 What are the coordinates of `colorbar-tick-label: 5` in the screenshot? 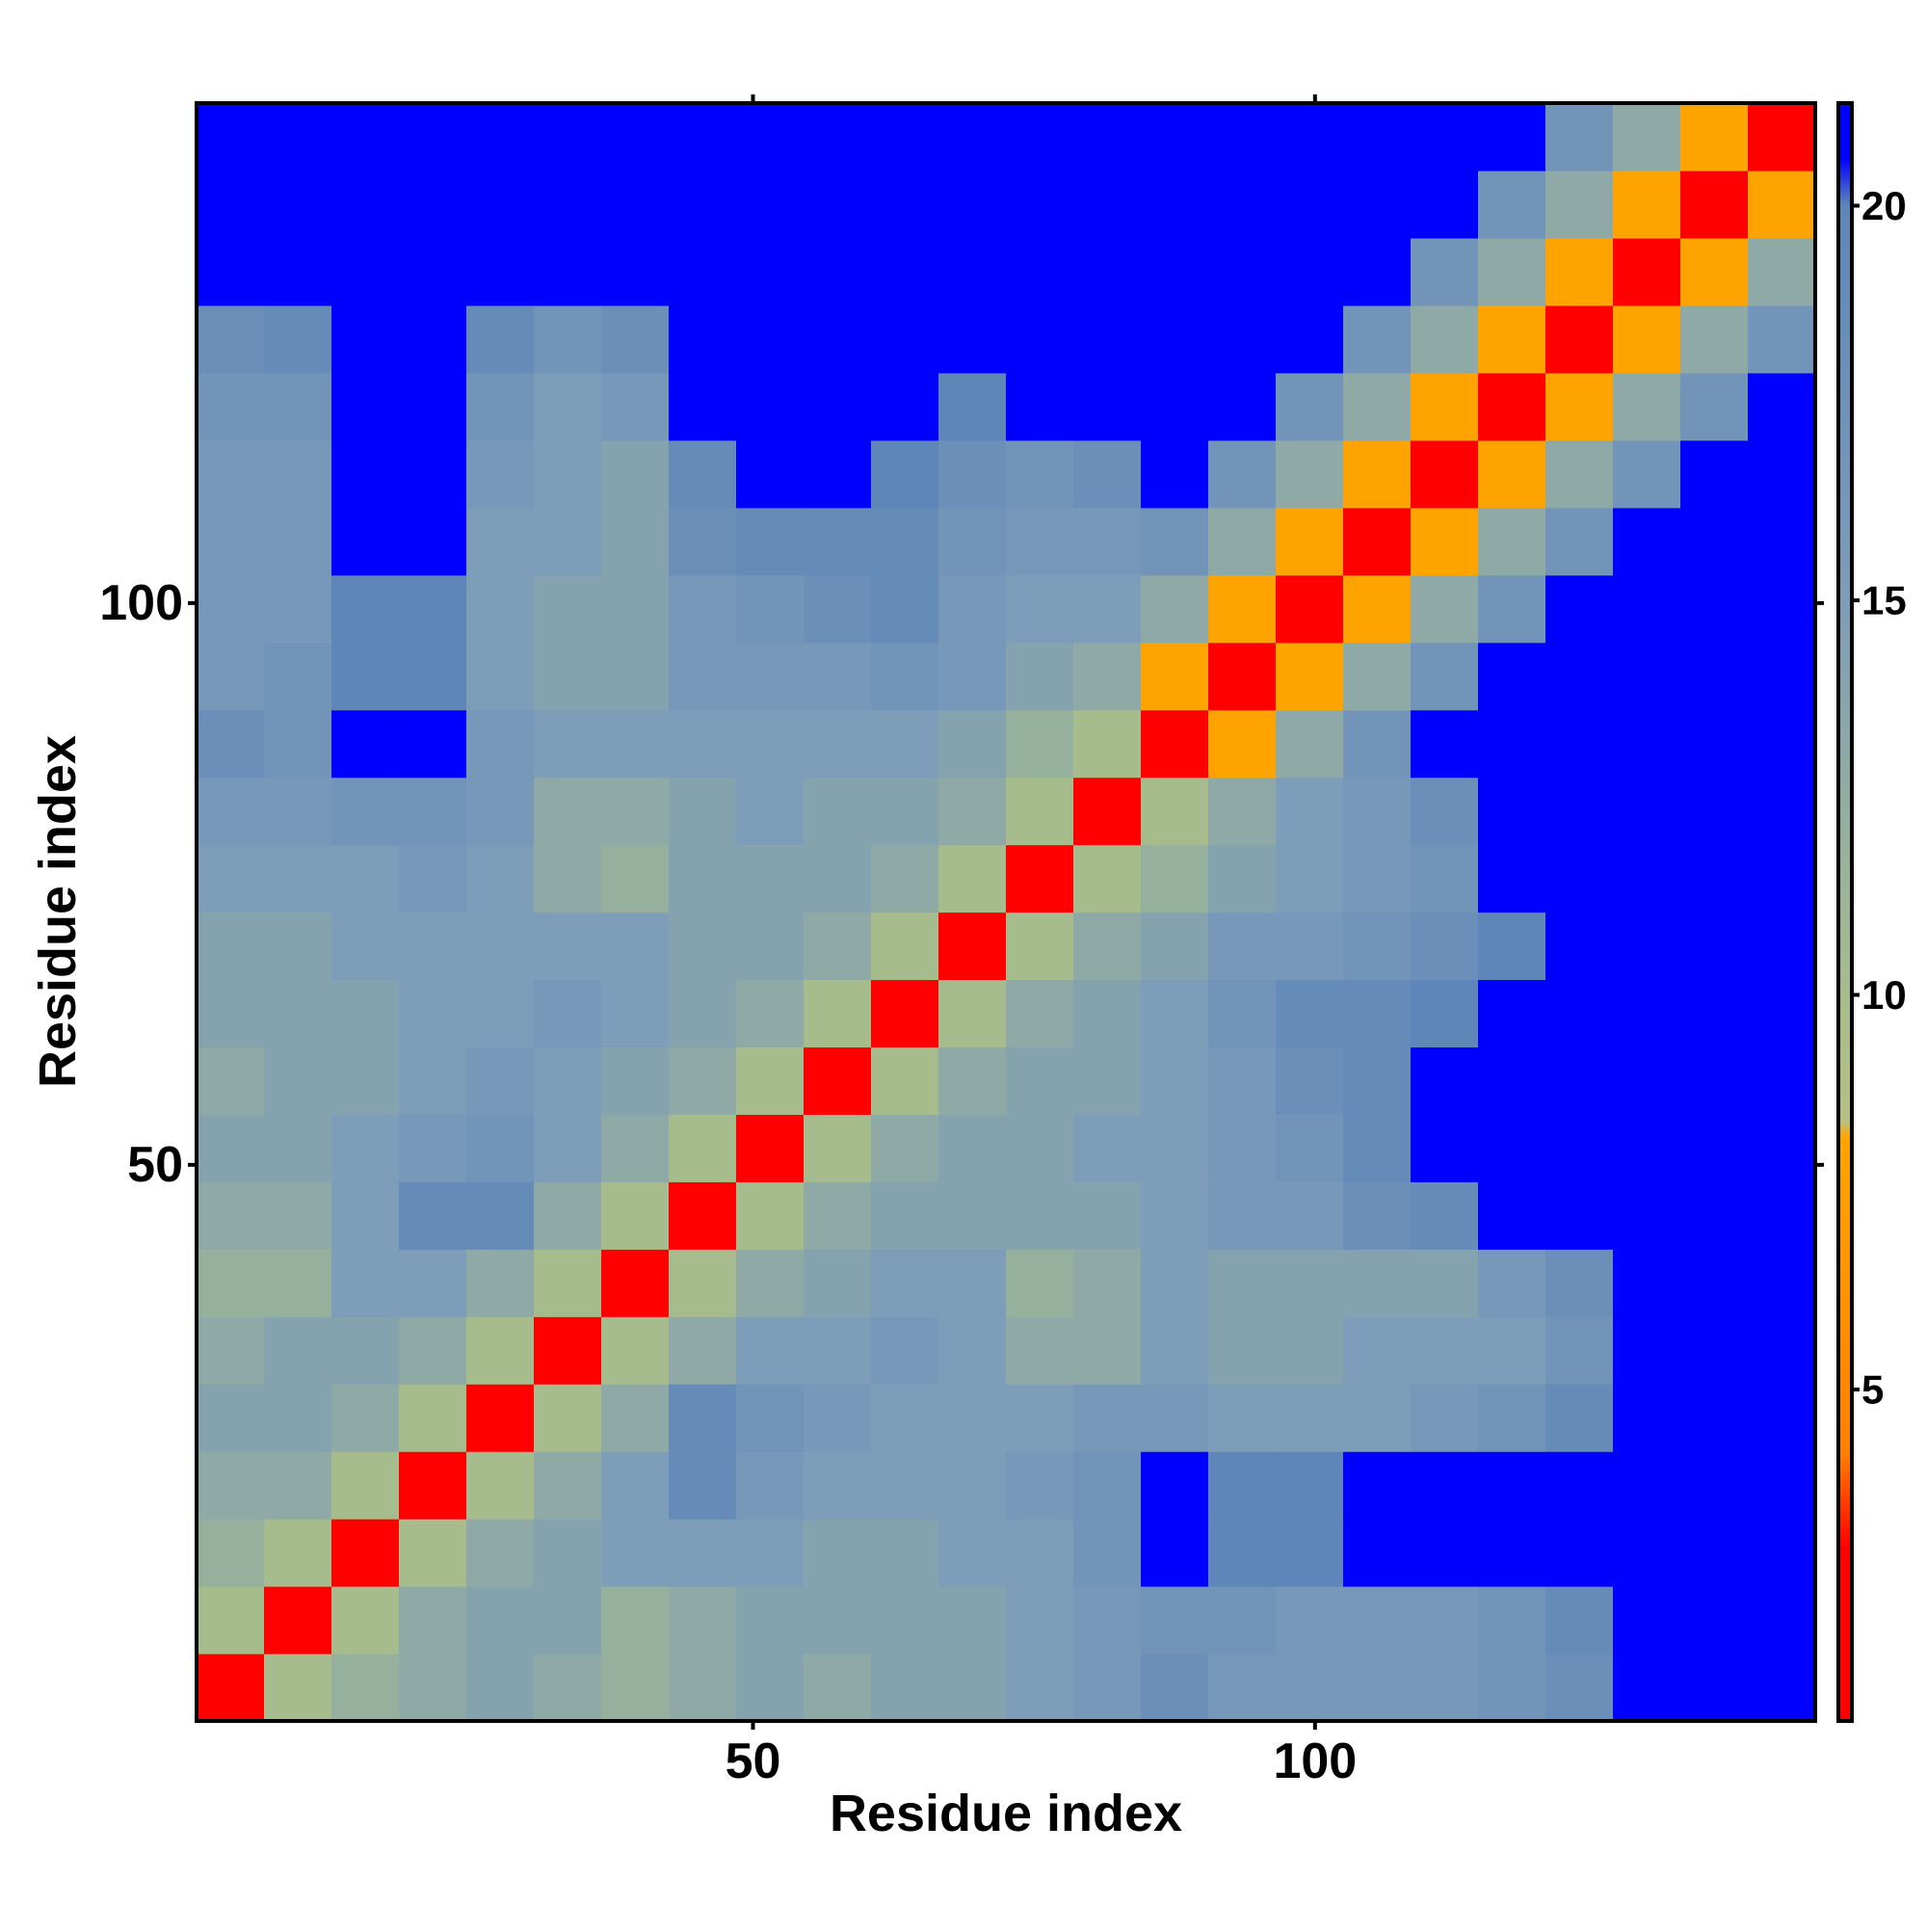 It's located at (1873, 1390).